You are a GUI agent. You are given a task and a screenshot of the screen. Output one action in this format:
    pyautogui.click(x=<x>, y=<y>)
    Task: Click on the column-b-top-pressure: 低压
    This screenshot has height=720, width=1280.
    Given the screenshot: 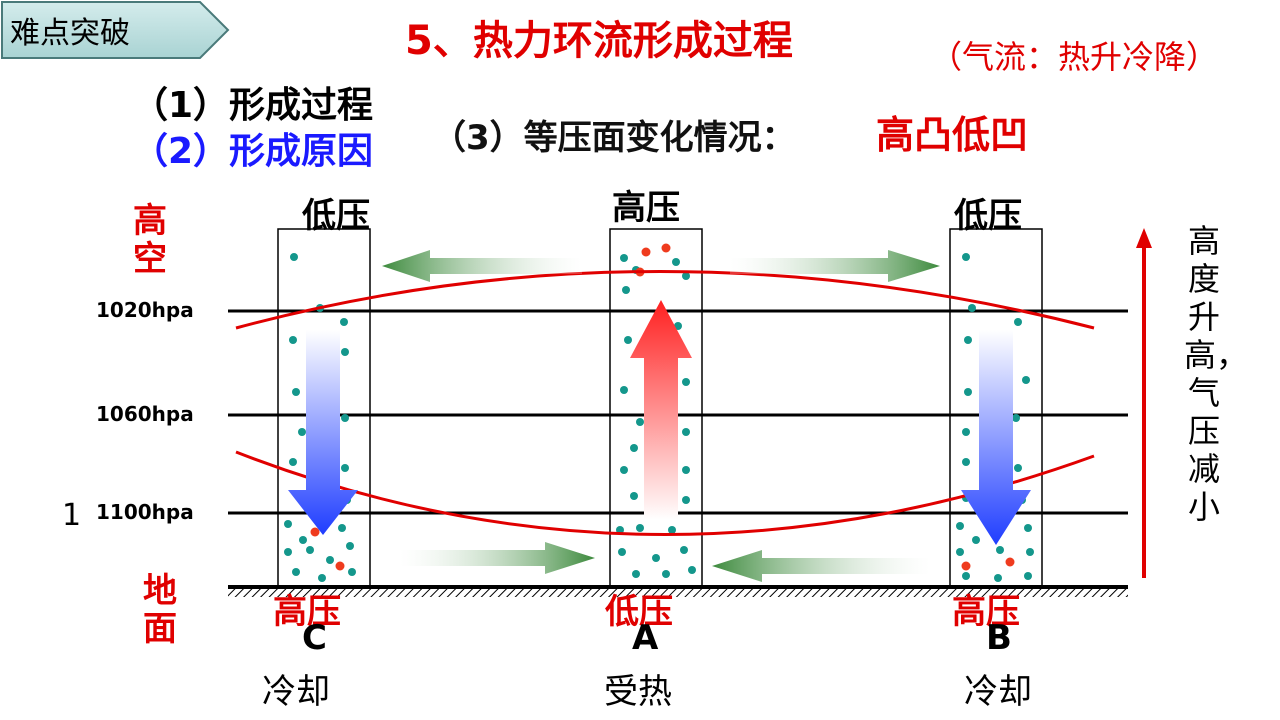 What is the action you would take?
    pyautogui.click(x=988, y=216)
    